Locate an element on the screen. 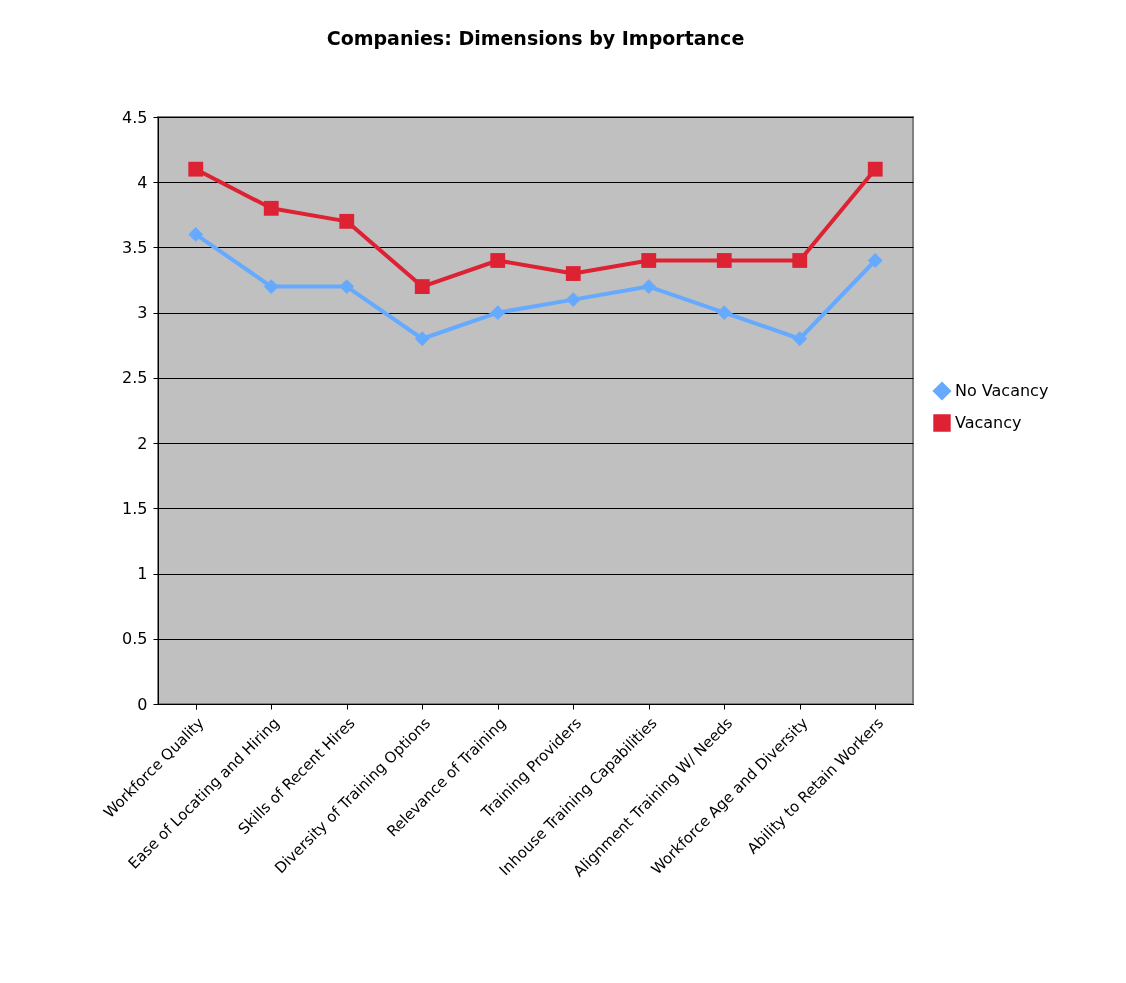 The height and width of the screenshot is (983, 1126). y-tick-label: 2.5 is located at coordinates (135, 378).